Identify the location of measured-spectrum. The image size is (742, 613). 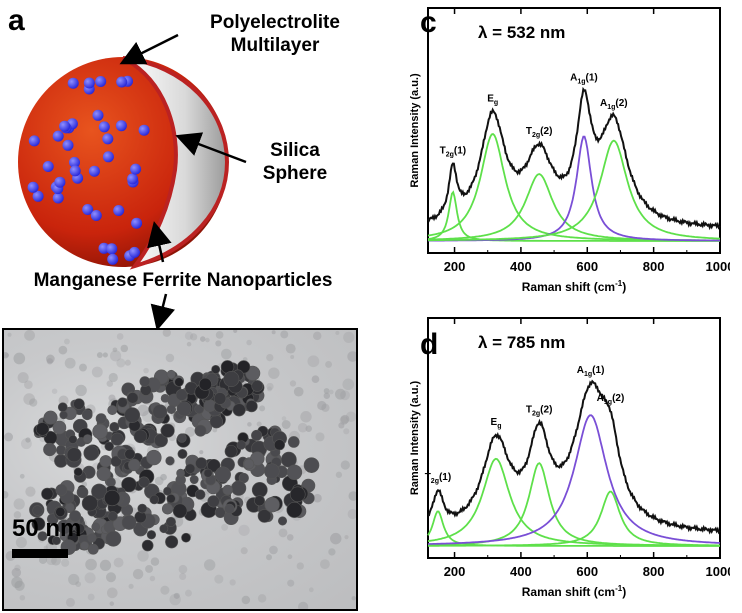
(574, 158).